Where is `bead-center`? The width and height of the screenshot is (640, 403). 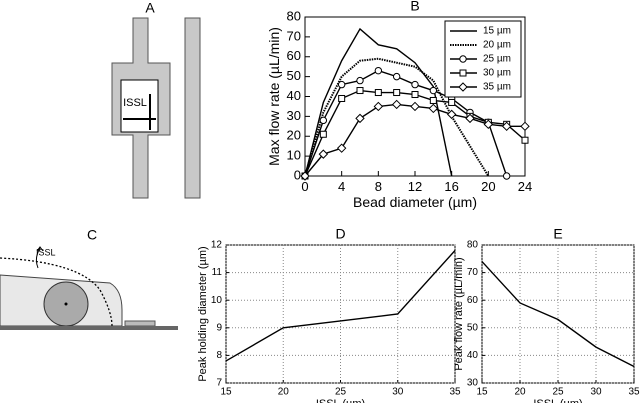
bead-center is located at coordinates (66, 304).